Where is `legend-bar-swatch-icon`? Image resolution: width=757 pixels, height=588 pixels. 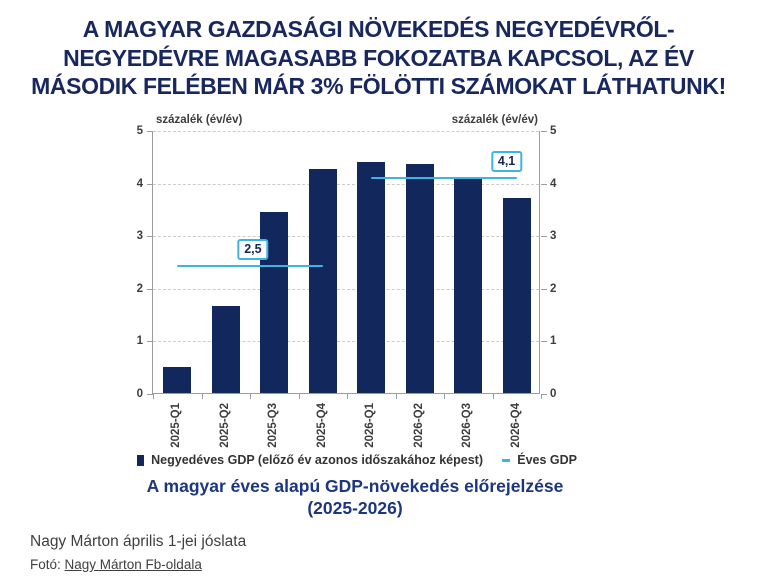 legend-bar-swatch-icon is located at coordinates (141, 460).